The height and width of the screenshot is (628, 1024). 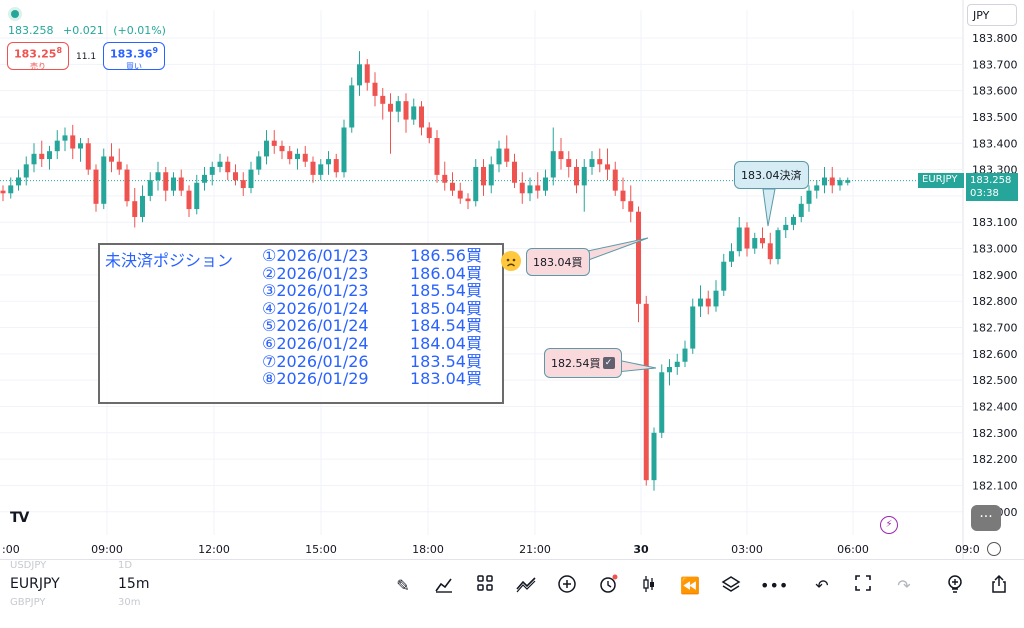 What do you see at coordinates (35, 54) in the screenshot?
I see `sell-price: 183.25` at bounding box center [35, 54].